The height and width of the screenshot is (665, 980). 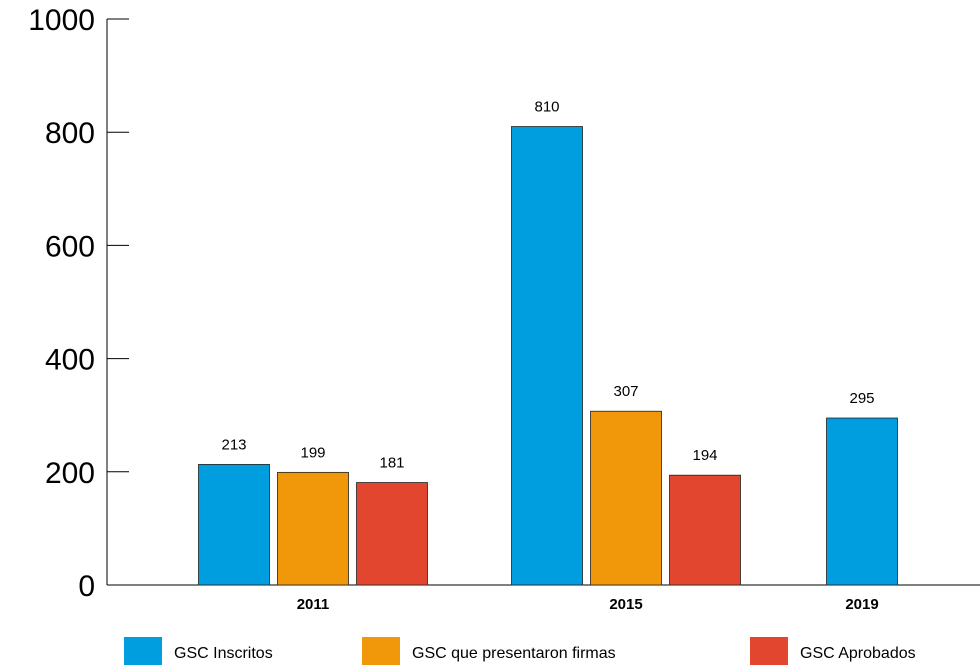 I want to click on bar-gsc-inscritos-2011, so click(x=234, y=525).